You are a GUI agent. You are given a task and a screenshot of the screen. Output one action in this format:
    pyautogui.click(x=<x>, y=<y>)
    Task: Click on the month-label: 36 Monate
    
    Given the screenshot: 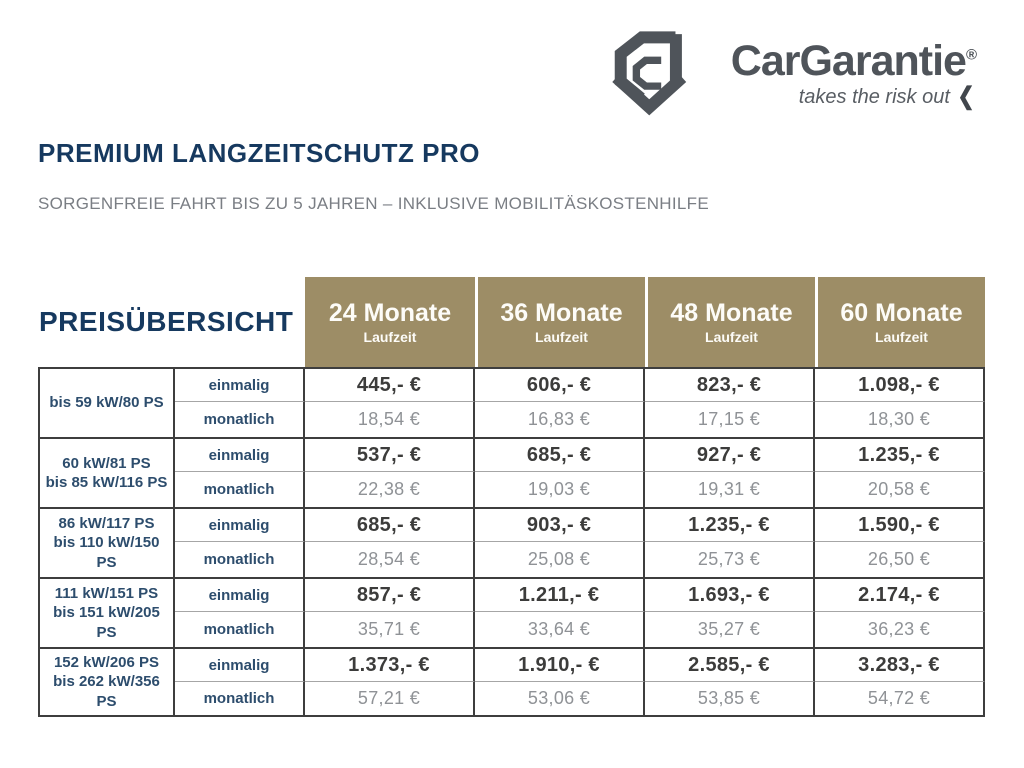 What is the action you would take?
    pyautogui.click(x=561, y=312)
    